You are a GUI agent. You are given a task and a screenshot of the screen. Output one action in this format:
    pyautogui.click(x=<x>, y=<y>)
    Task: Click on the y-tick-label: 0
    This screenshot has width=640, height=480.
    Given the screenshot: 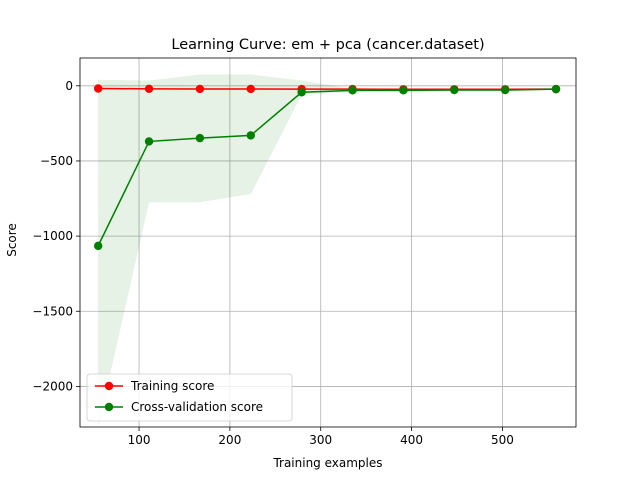 What is the action you would take?
    pyautogui.click(x=69, y=86)
    